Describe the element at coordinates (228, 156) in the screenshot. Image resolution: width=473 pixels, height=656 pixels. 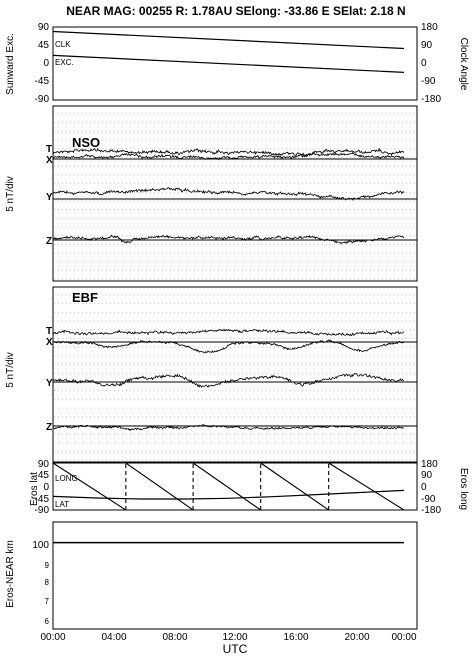
I see `trace-nso-x` at that location.